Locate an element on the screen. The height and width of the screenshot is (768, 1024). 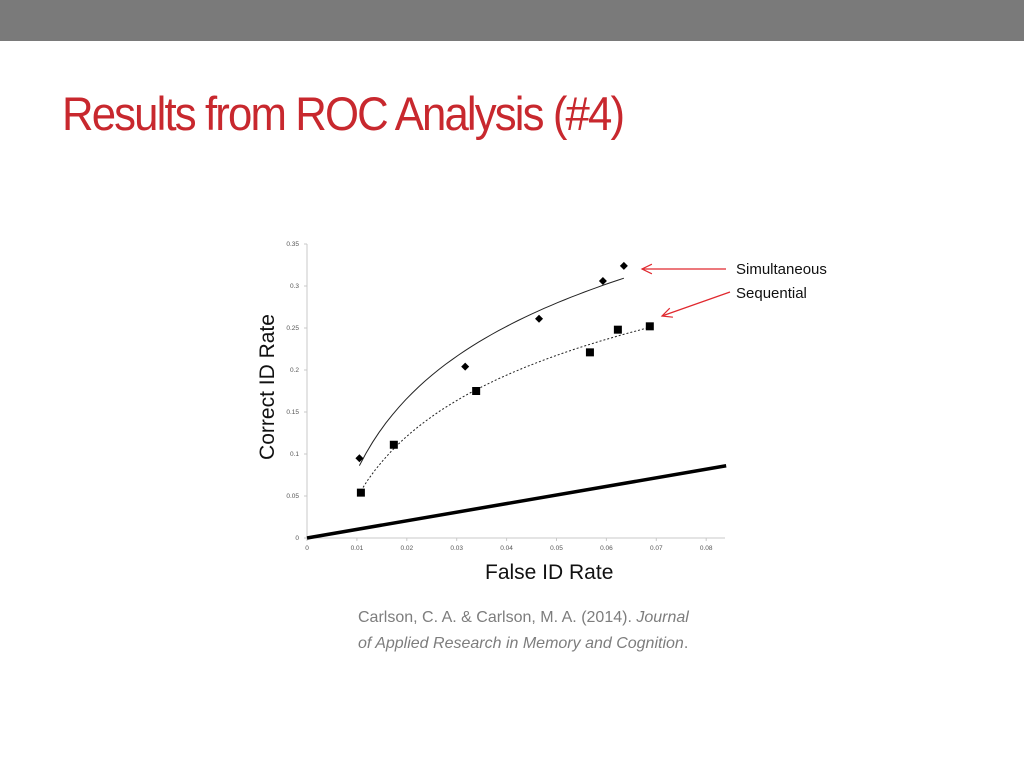
y-tick-label: 0.35 is located at coordinates (292, 244).